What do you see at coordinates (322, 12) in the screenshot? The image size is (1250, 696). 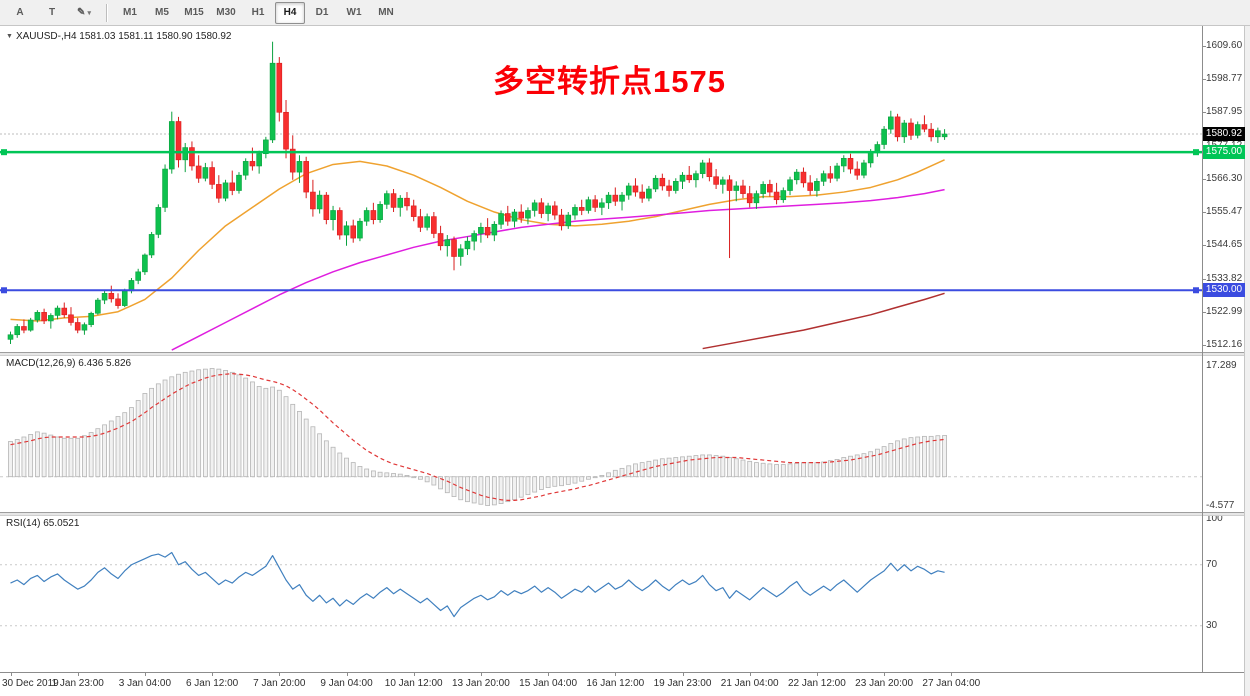 I see `timeframe-button-d1: D1` at bounding box center [322, 12].